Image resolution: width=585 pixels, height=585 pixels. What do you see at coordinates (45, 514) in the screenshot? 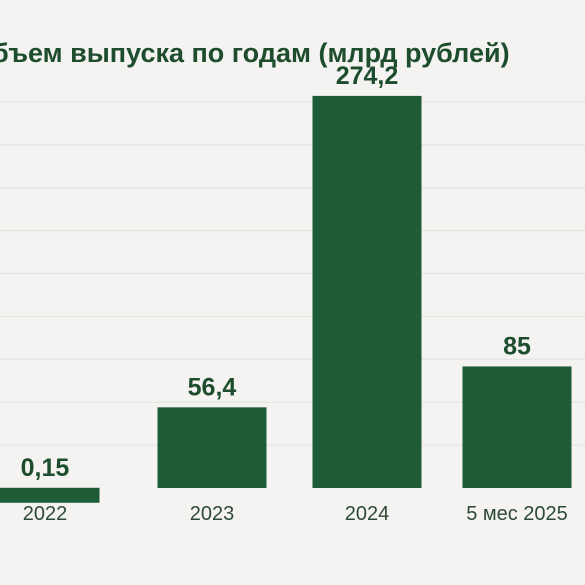
I see `x-tick-label: 2022` at bounding box center [45, 514].